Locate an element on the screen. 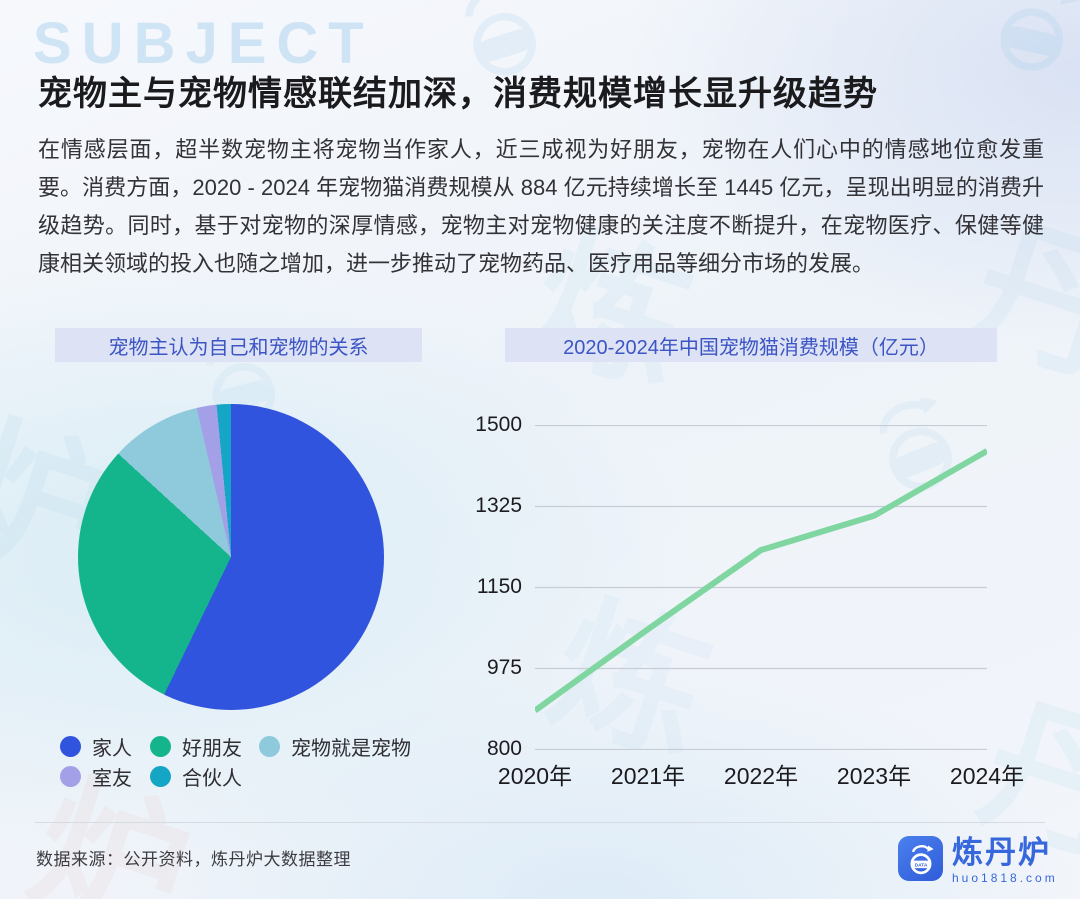 The height and width of the screenshot is (899, 1080). legend-label: 室友 is located at coordinates (112, 778).